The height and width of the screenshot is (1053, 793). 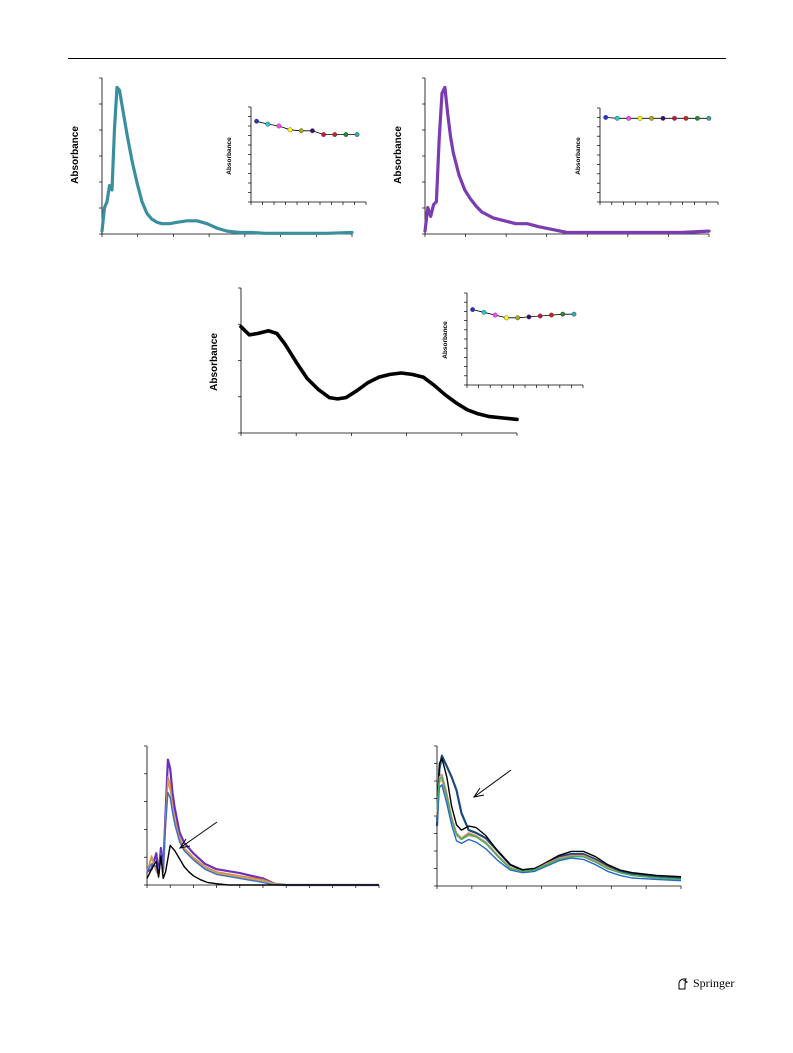 I want to click on panel-middle-inset-line, so click(x=523, y=314).